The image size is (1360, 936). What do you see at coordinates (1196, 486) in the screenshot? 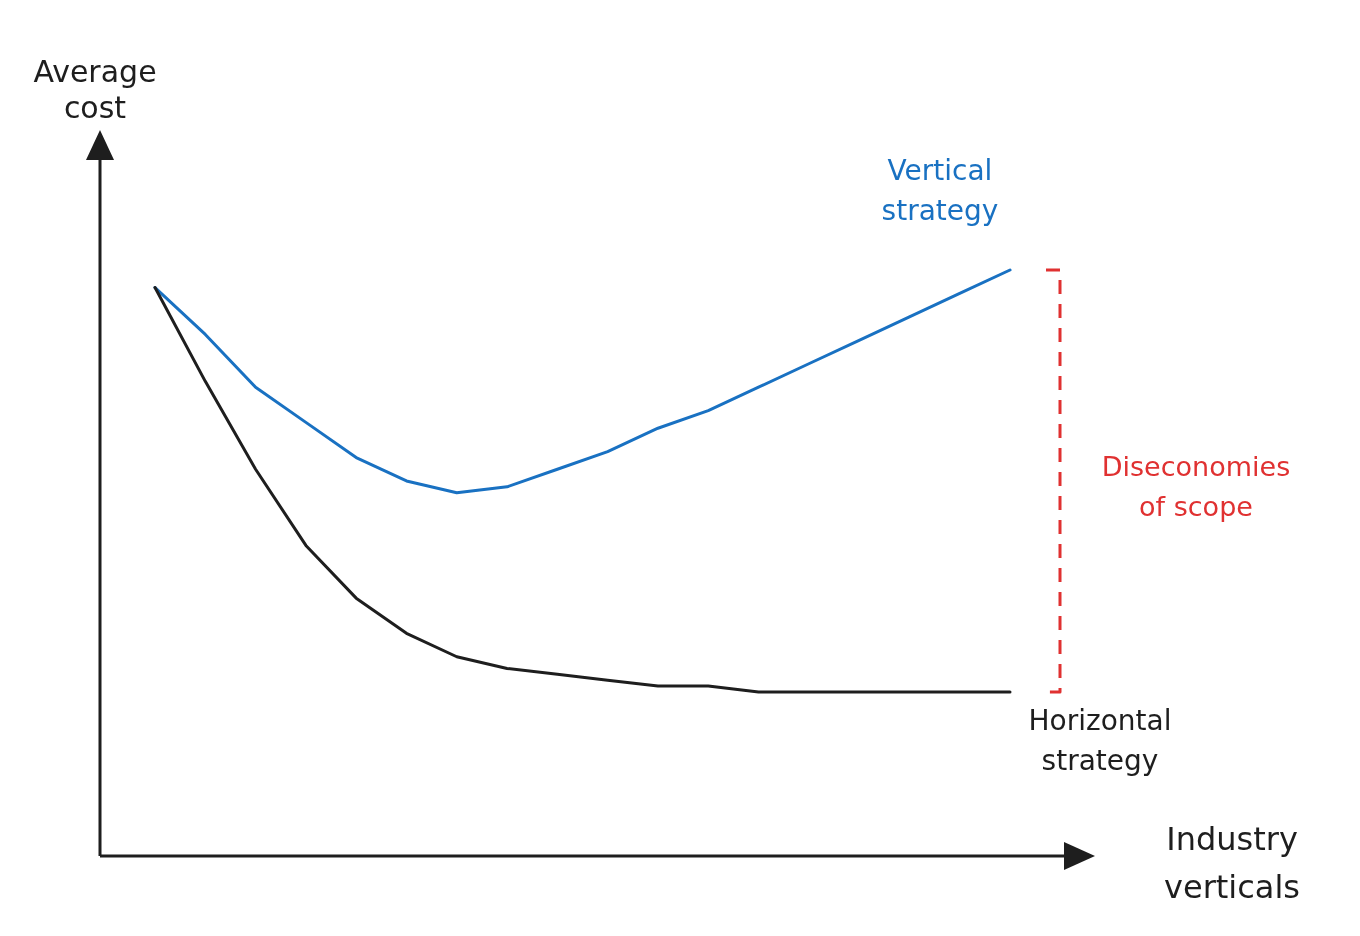
I see `text: Diseconomies of scope` at bounding box center [1196, 486].